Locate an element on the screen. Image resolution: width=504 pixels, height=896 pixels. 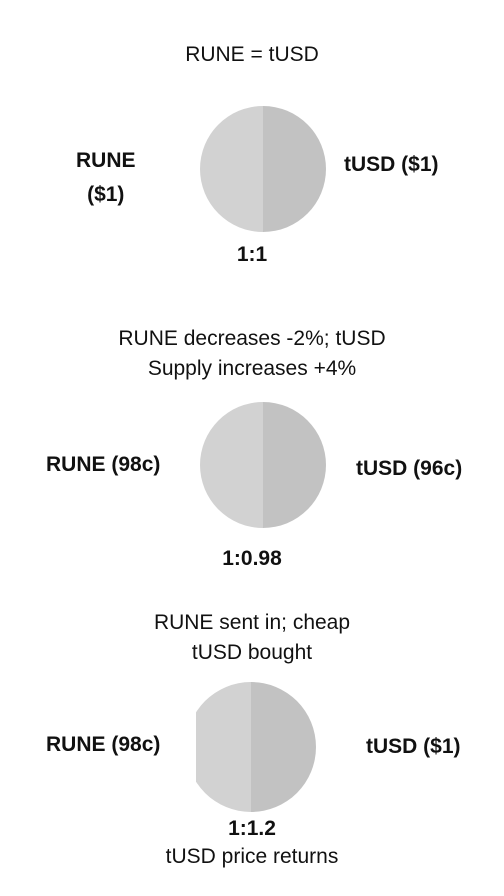
panel-1-caption-line-1: RUNE = tUSD is located at coordinates (252, 54).